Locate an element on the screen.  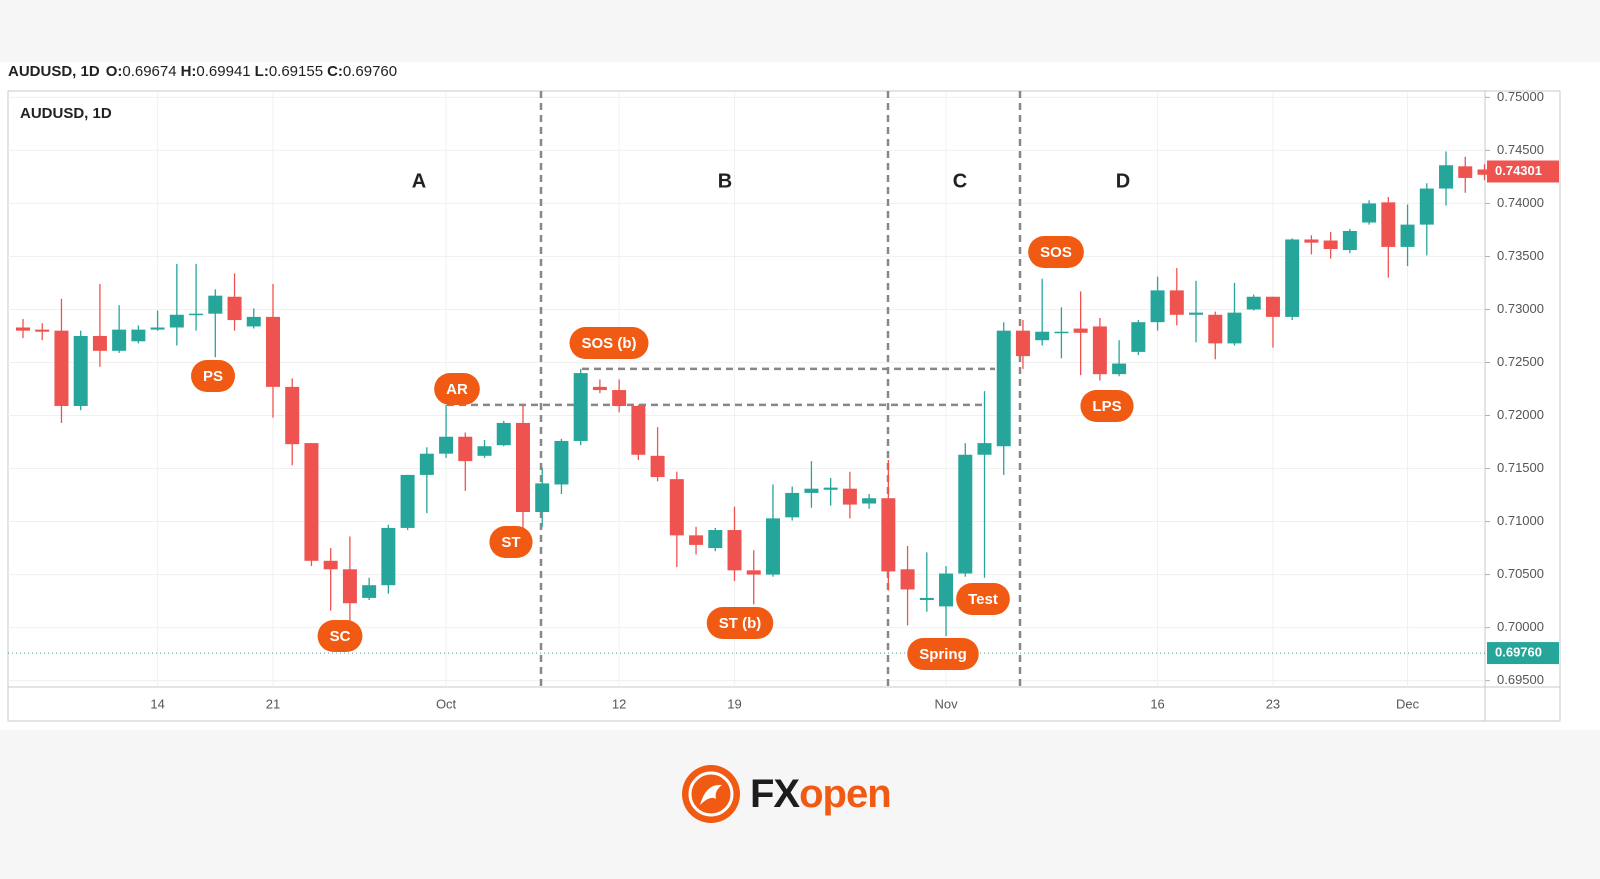
y-tick-label: 0.73500 is located at coordinates (1520, 255).